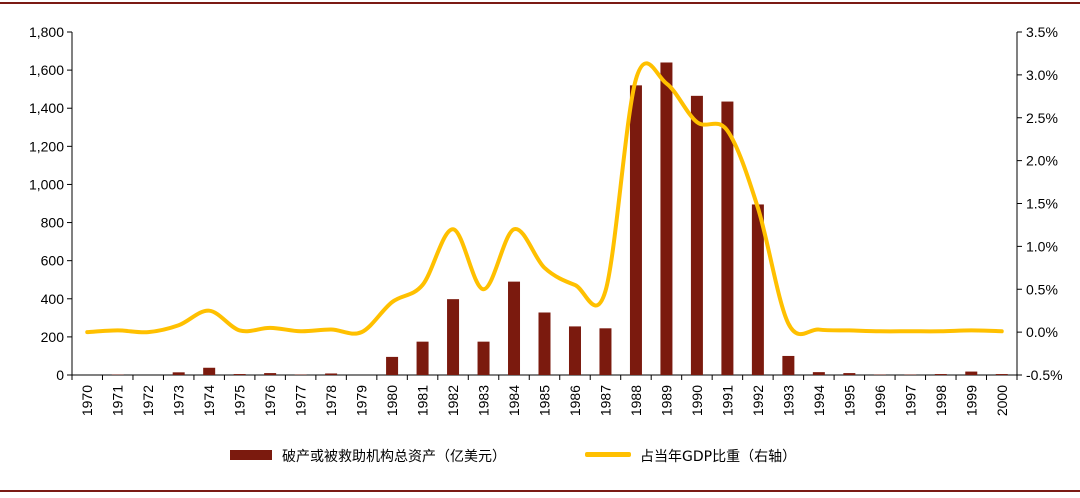 This screenshot has height=498, width=1080. What do you see at coordinates (514, 400) in the screenshot?
I see `x-tick-label: 1984` at bounding box center [514, 400].